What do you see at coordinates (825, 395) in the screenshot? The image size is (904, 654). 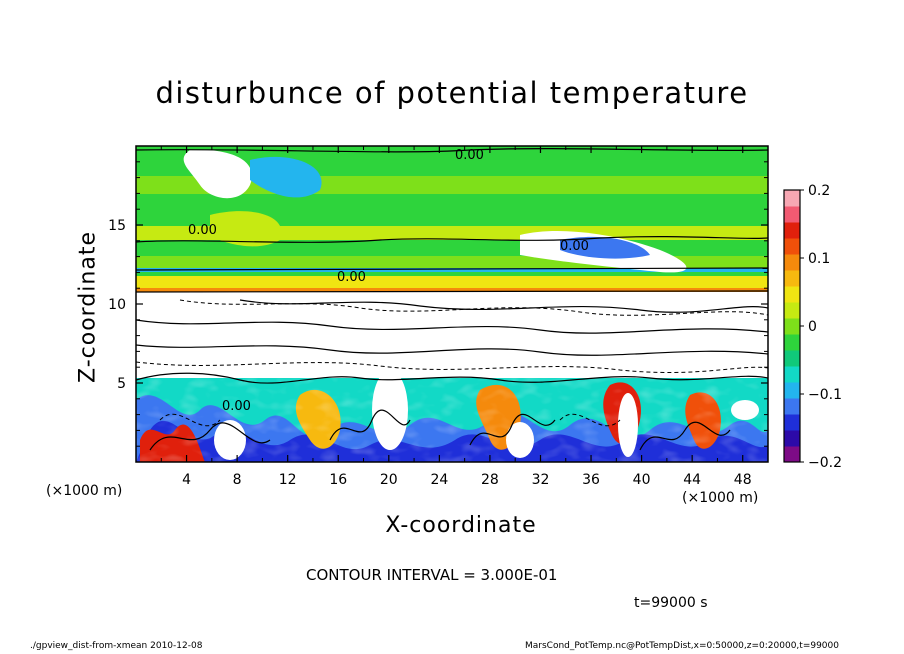 I see `colorbar-tick-label: −0.1` at bounding box center [825, 395].